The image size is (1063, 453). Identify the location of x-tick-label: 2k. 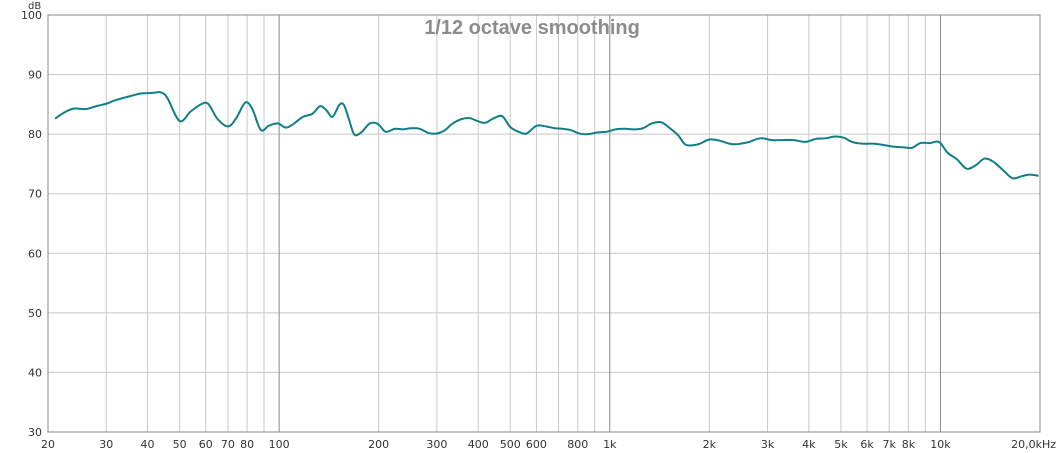
(710, 444).